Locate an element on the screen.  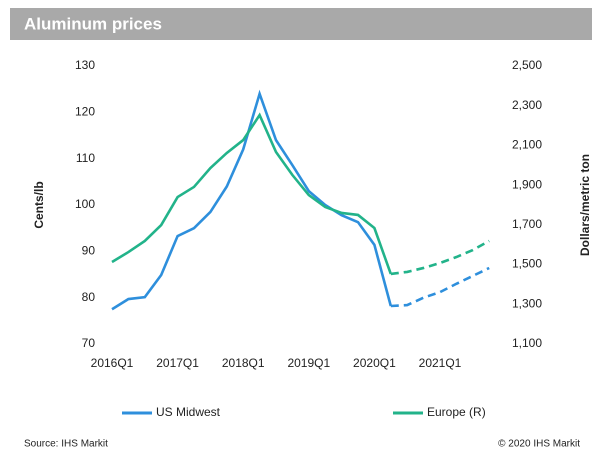
y2-tick-label: 2,300 is located at coordinates (527, 105).